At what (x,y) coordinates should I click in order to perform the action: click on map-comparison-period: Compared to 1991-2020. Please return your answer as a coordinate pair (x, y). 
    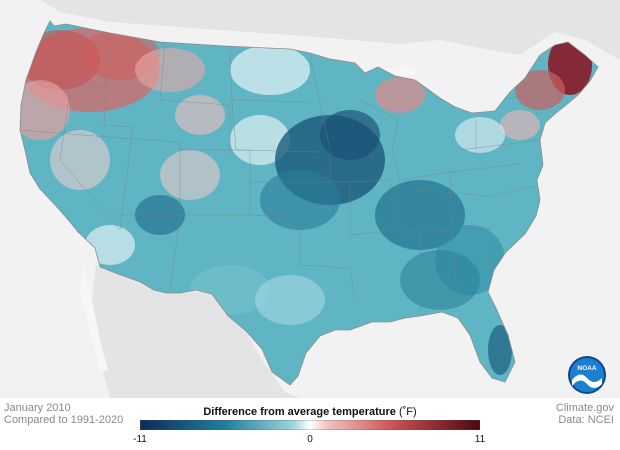
    Looking at the image, I should click on (64, 420).